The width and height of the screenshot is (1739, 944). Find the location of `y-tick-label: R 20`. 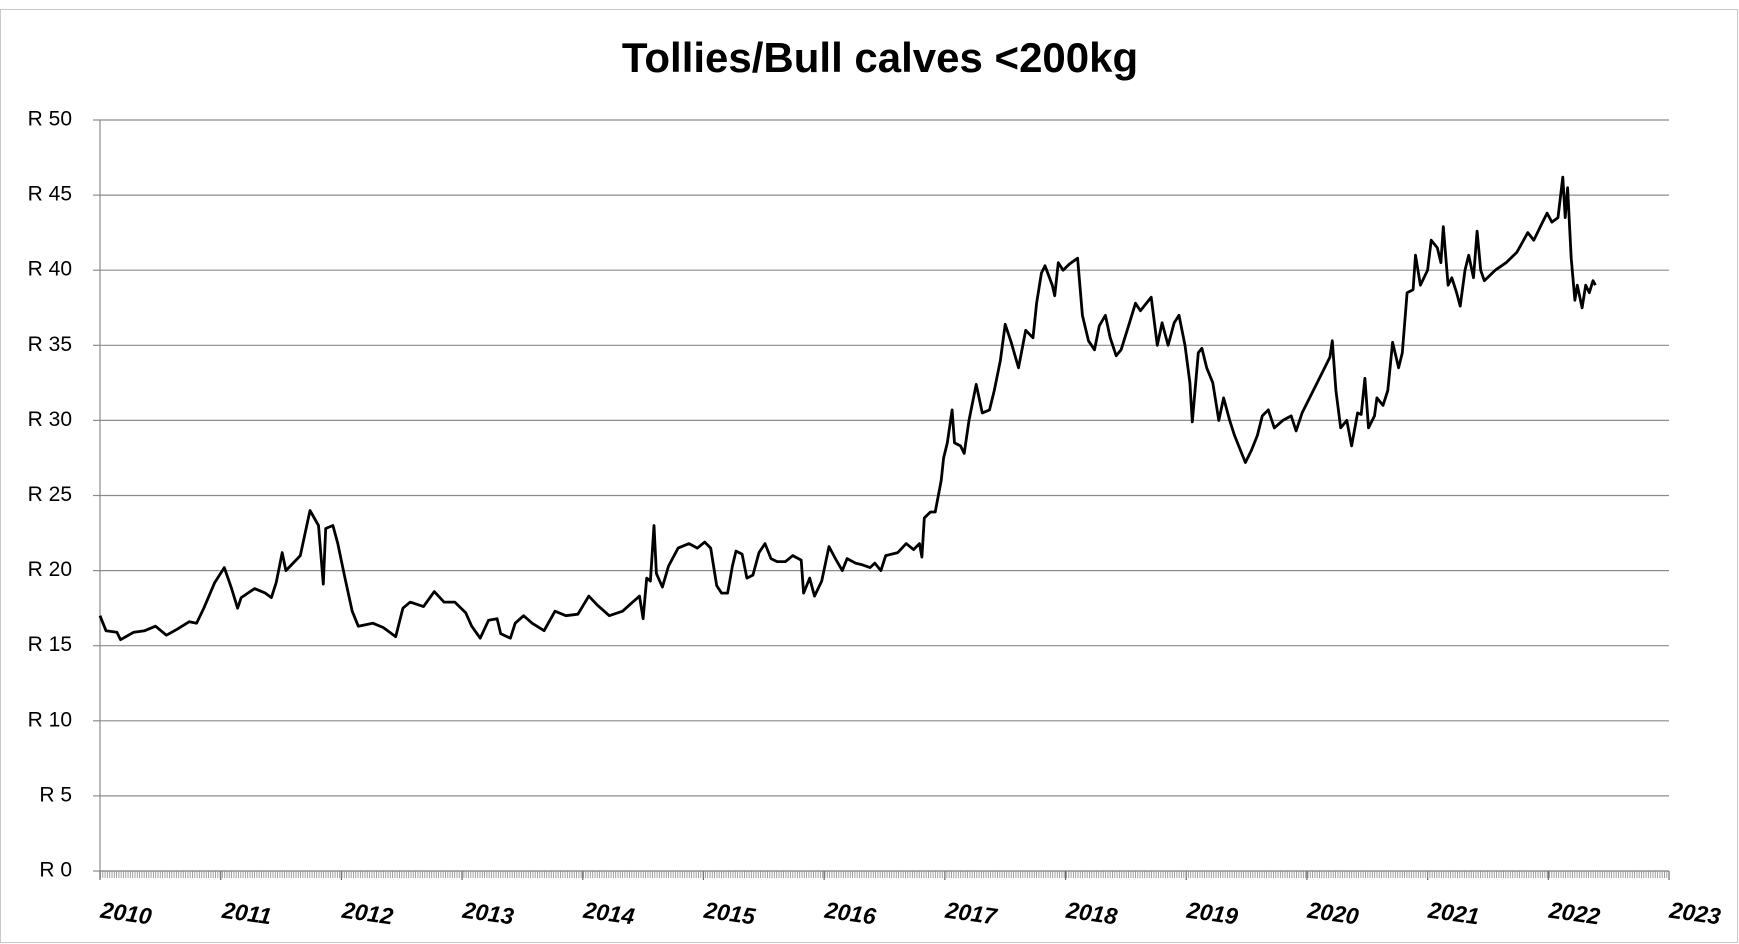

y-tick-label: R 20 is located at coordinates (50, 569).